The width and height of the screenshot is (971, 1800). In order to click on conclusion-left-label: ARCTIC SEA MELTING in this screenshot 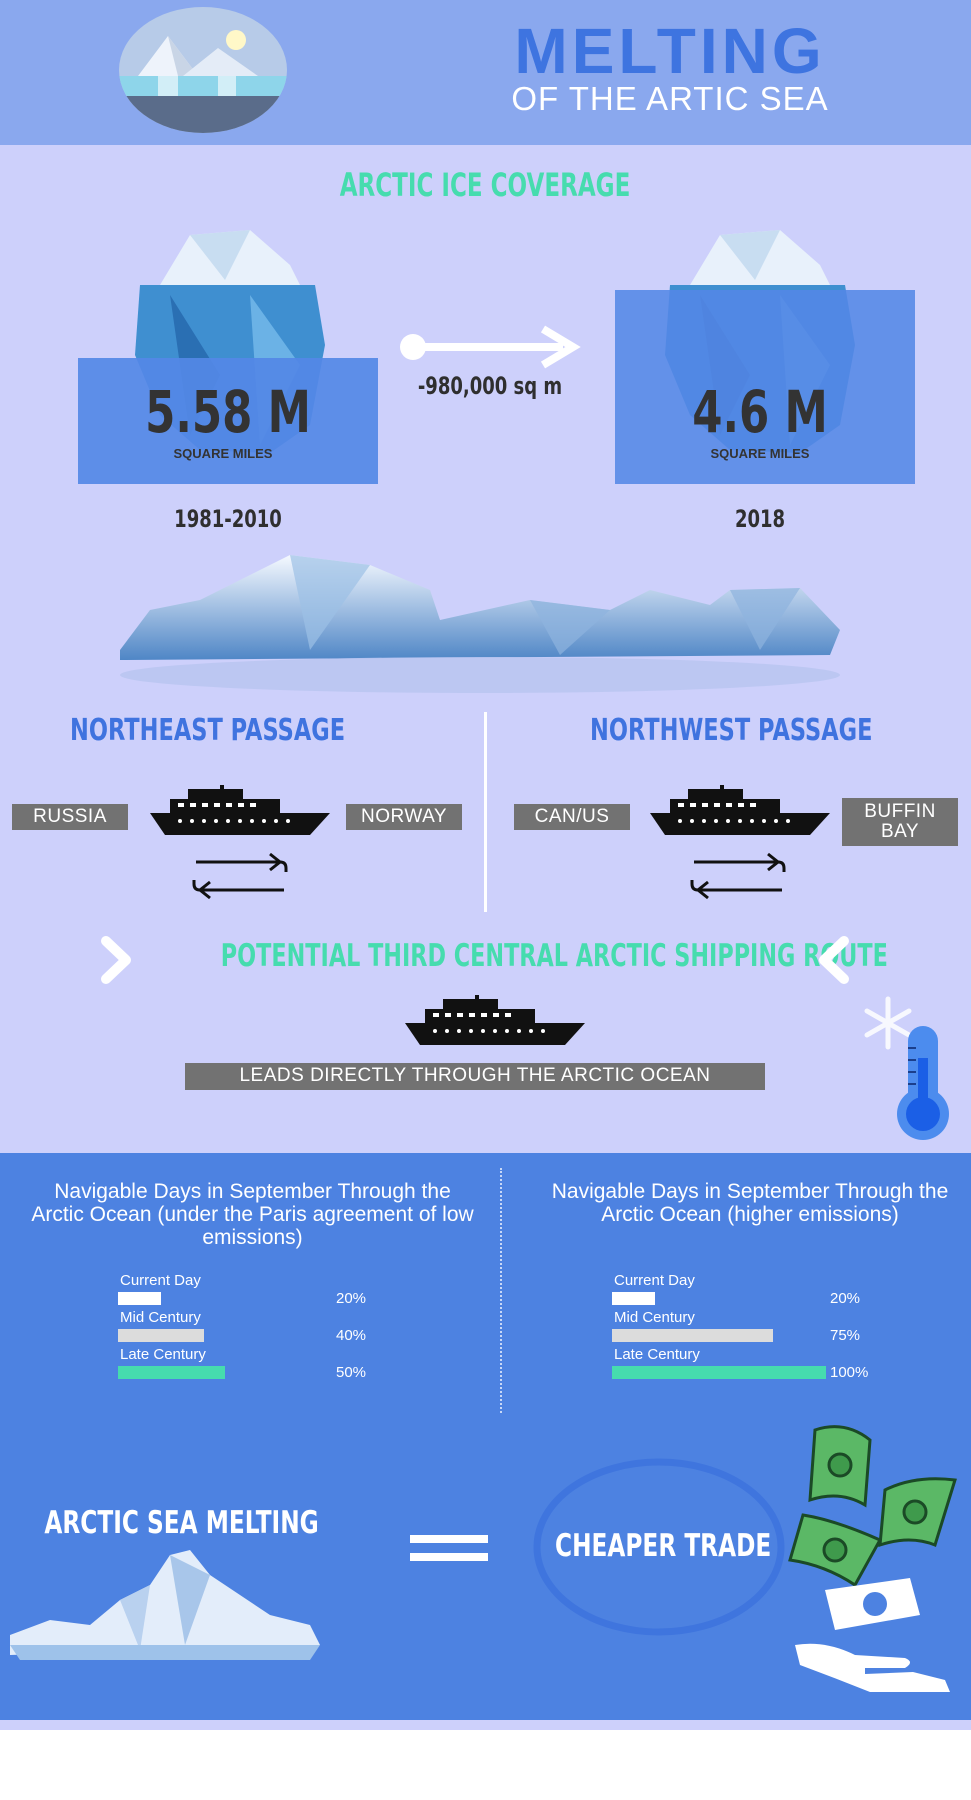, I will do `click(181, 1523)`.